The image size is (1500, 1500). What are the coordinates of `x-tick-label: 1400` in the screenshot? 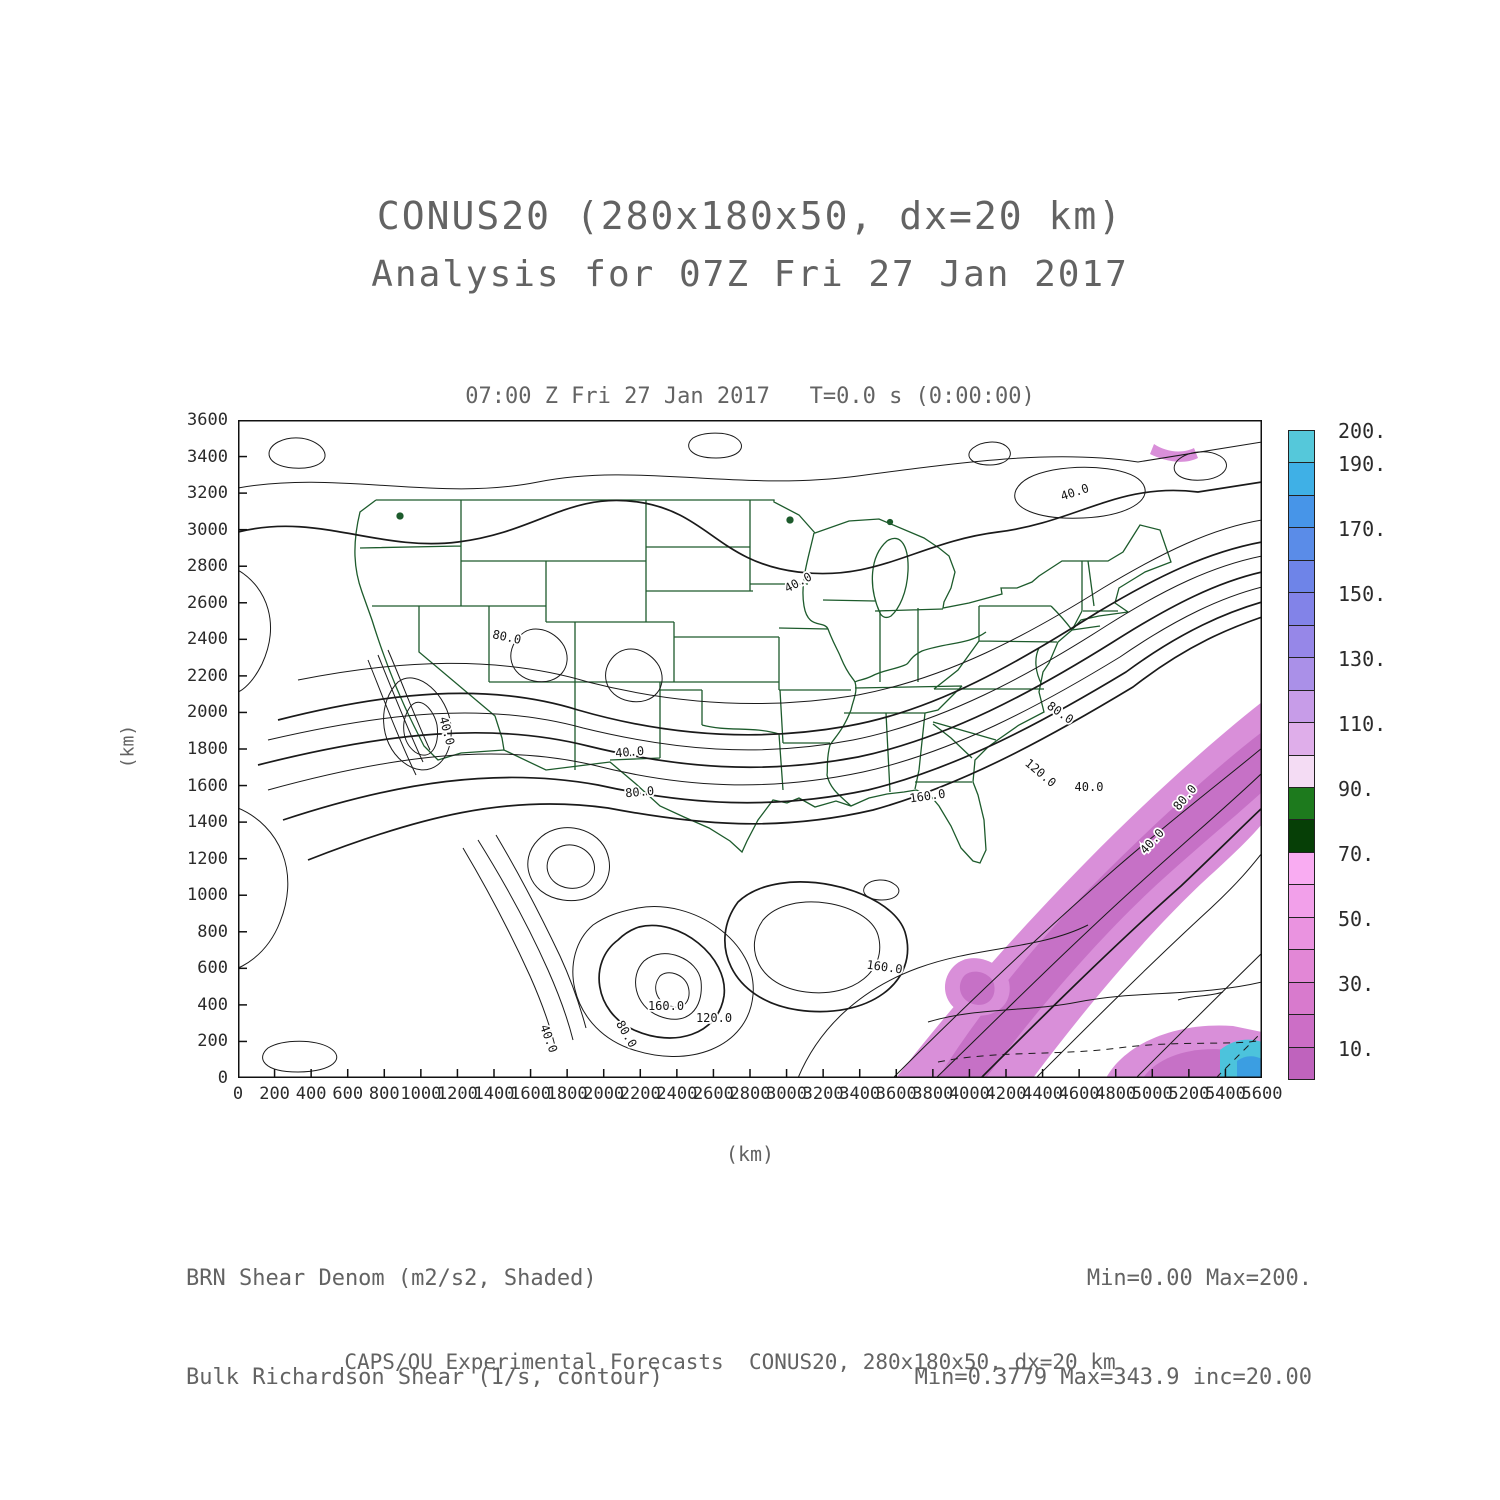 It's located at (494, 1094).